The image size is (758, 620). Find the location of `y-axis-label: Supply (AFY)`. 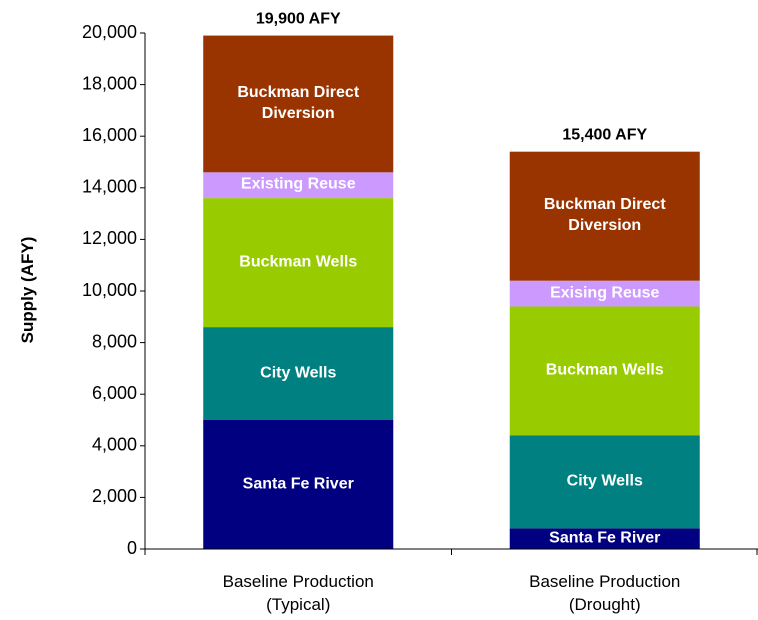

y-axis-label: Supply (AFY) is located at coordinates (27, 290).